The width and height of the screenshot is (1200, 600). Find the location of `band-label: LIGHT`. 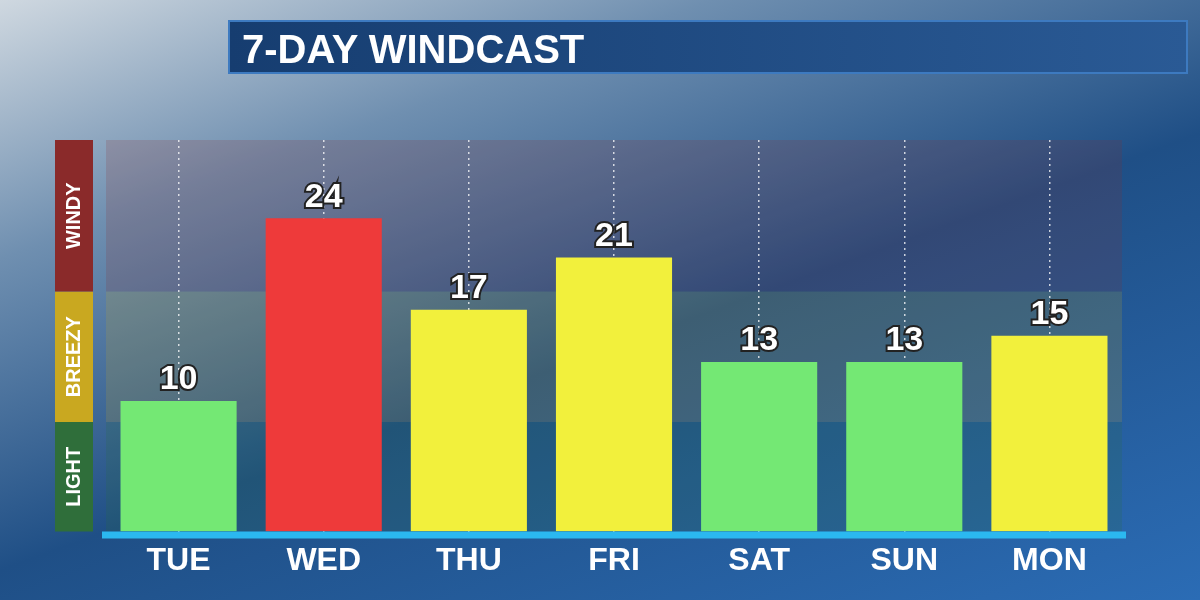

band-label: LIGHT is located at coordinates (72, 476).